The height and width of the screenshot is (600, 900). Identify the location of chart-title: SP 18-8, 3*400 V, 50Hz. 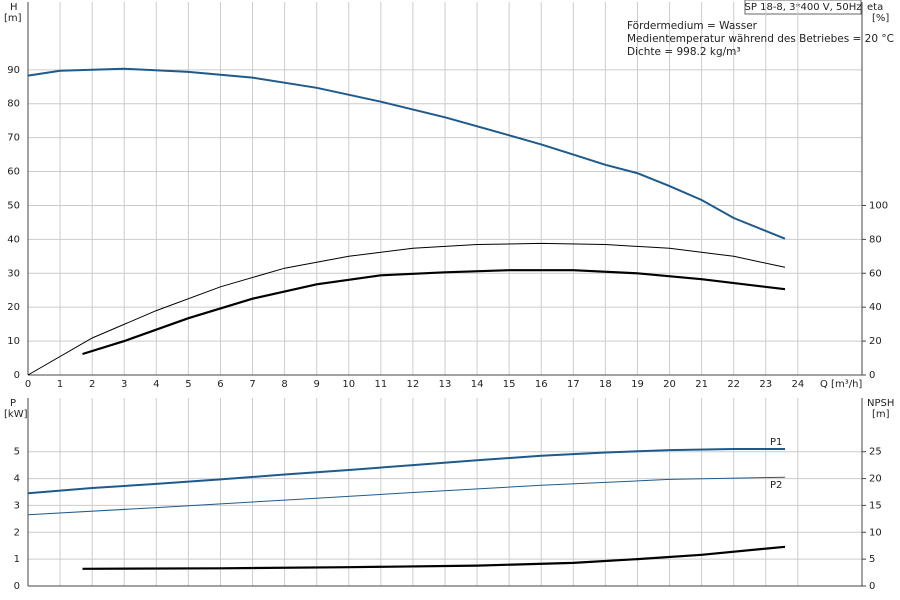
(803, 7).